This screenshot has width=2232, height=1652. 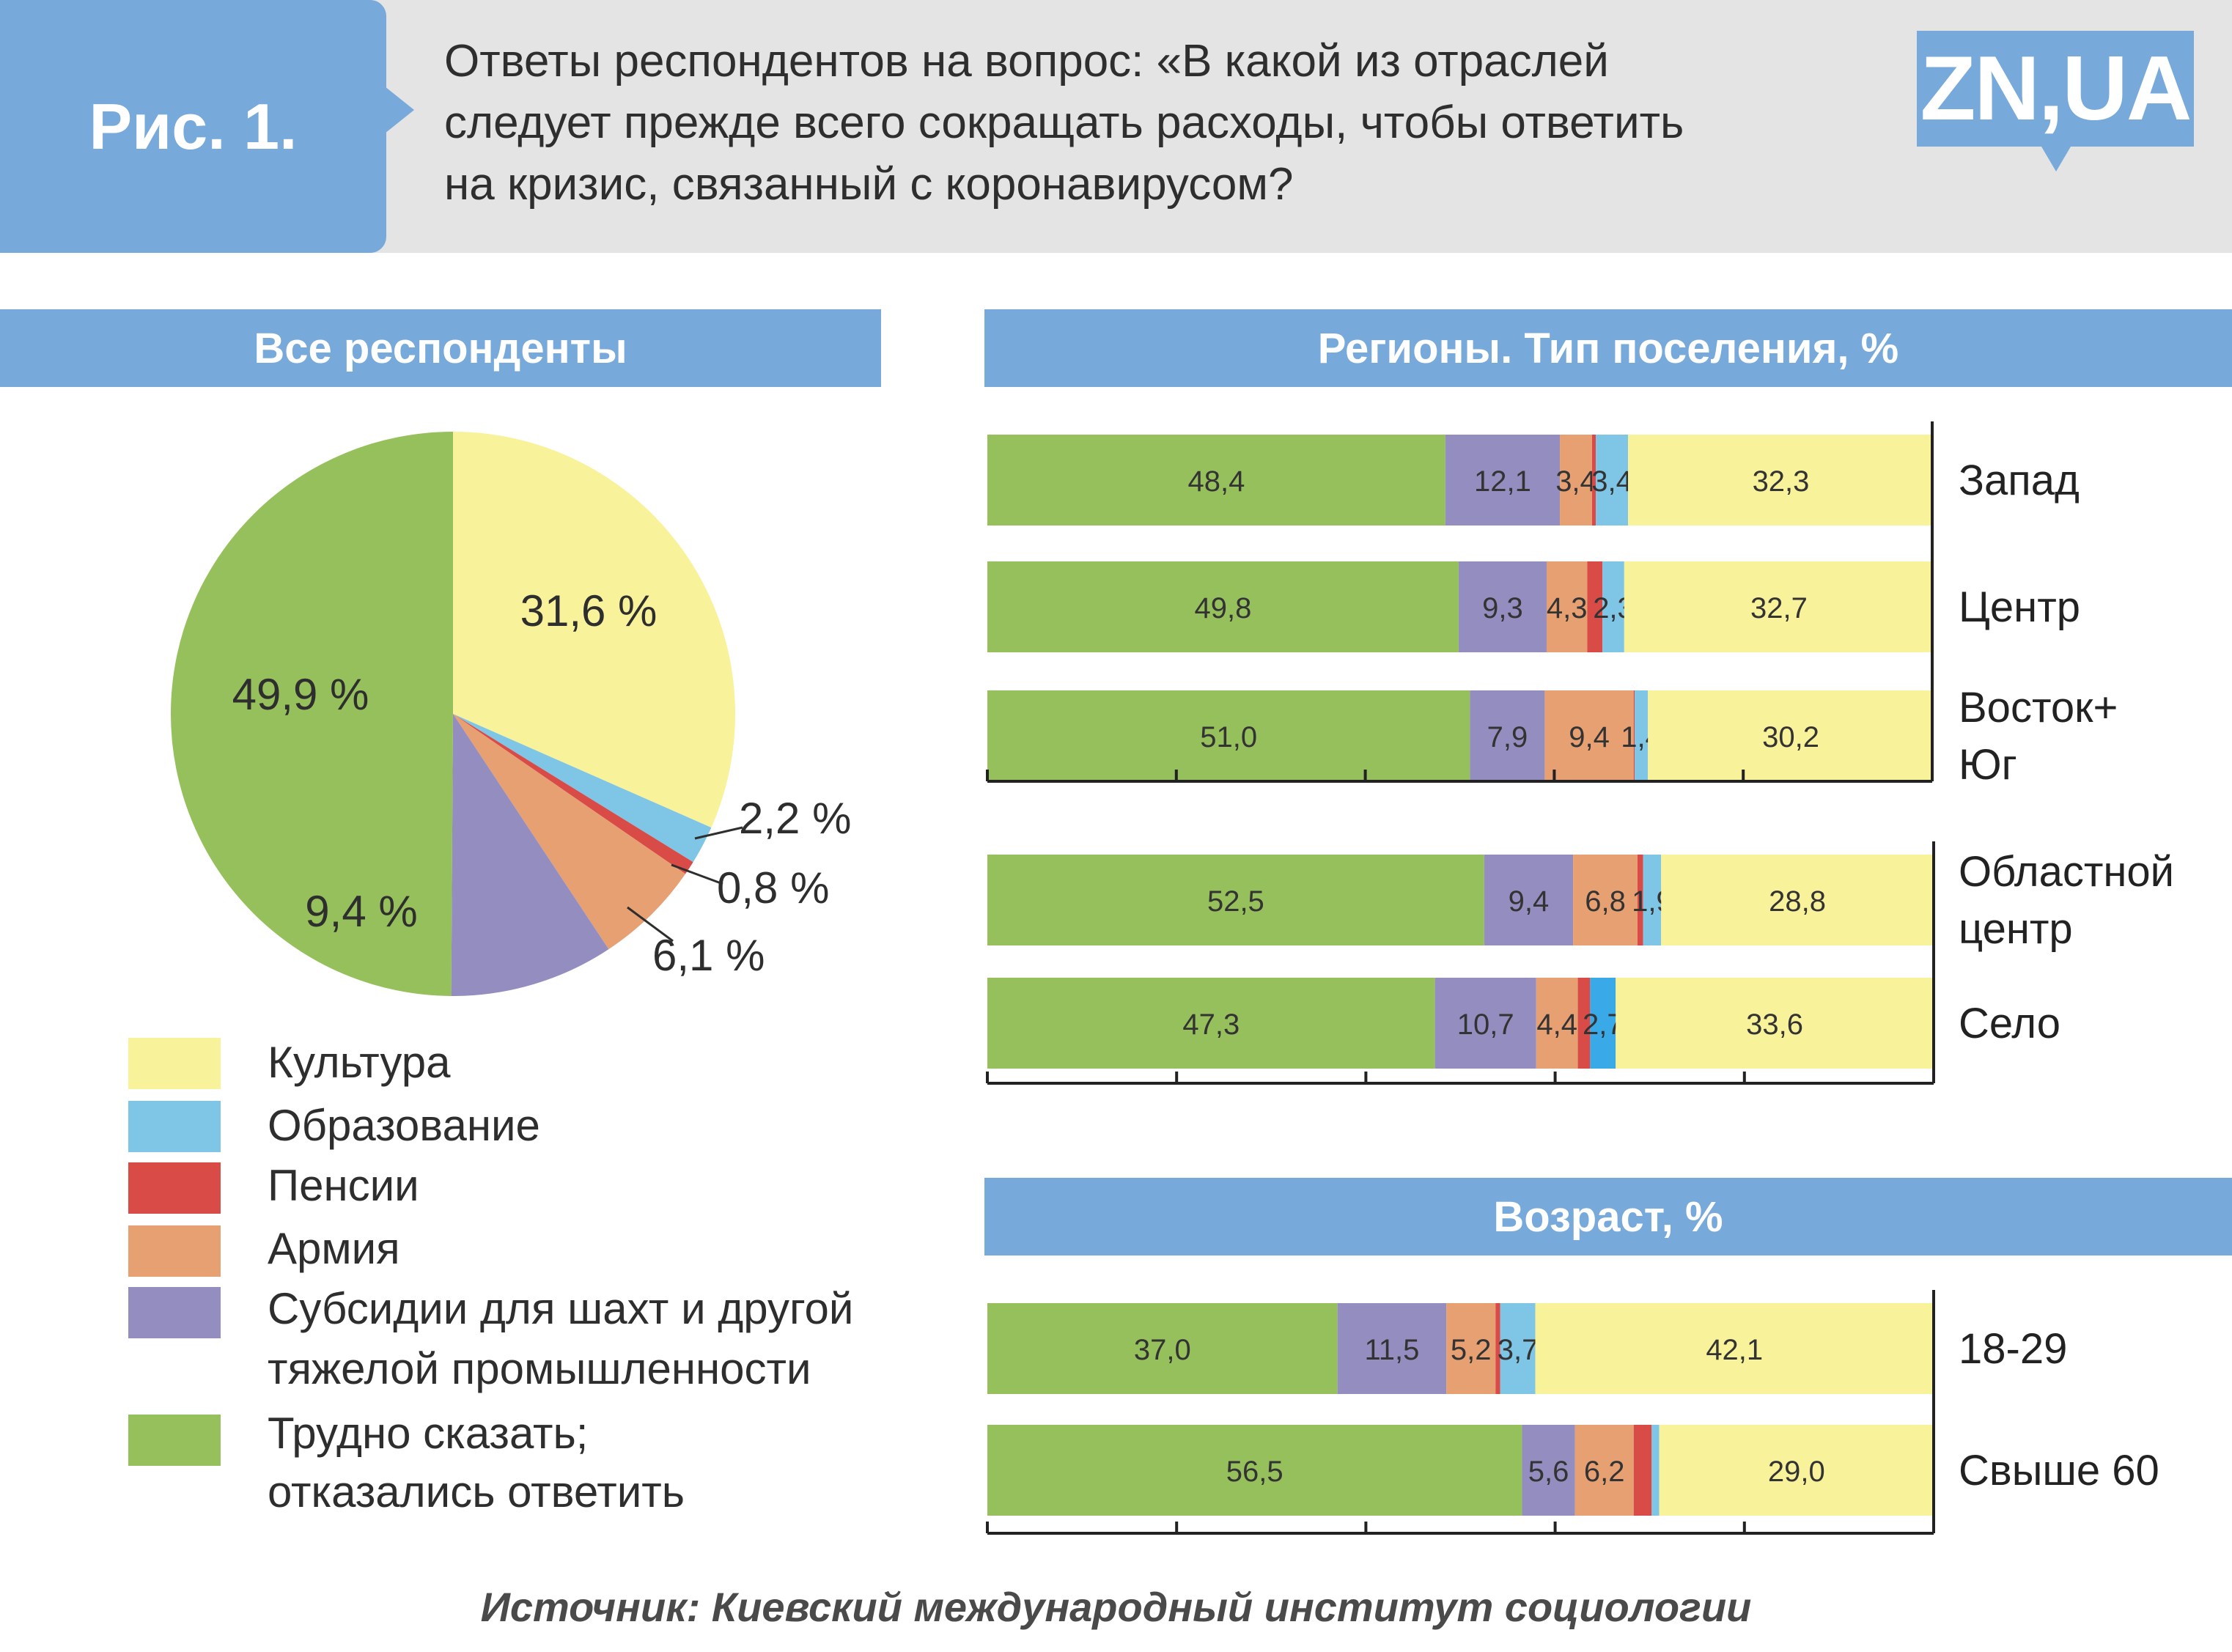 I want to click on bar-value-label: 6,2, so click(x=1605, y=1472).